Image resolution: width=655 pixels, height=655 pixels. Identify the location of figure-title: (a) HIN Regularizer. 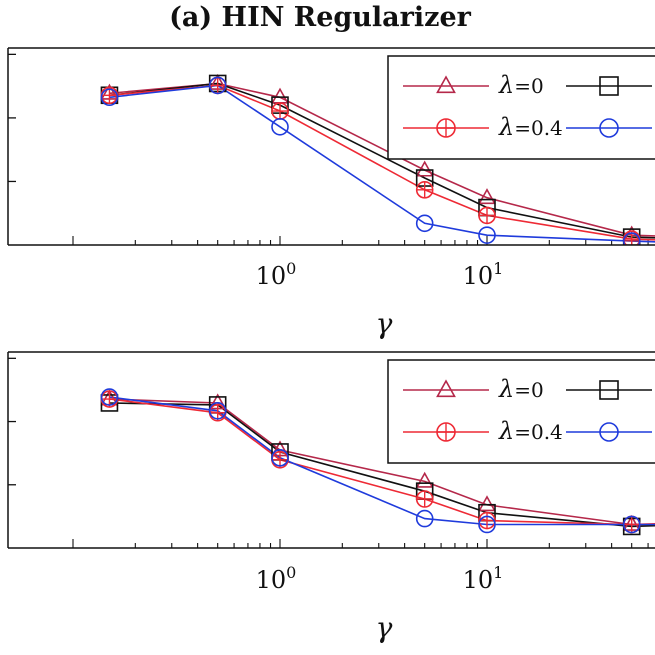
(320, 17).